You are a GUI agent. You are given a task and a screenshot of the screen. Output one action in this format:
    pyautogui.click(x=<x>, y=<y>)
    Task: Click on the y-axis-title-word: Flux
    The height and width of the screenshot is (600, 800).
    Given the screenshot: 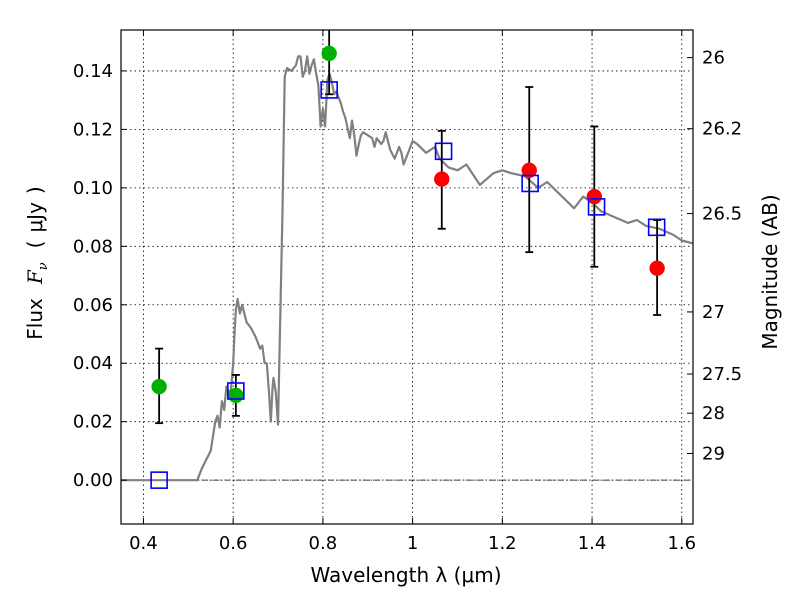 What is the action you would take?
    pyautogui.click(x=35, y=319)
    